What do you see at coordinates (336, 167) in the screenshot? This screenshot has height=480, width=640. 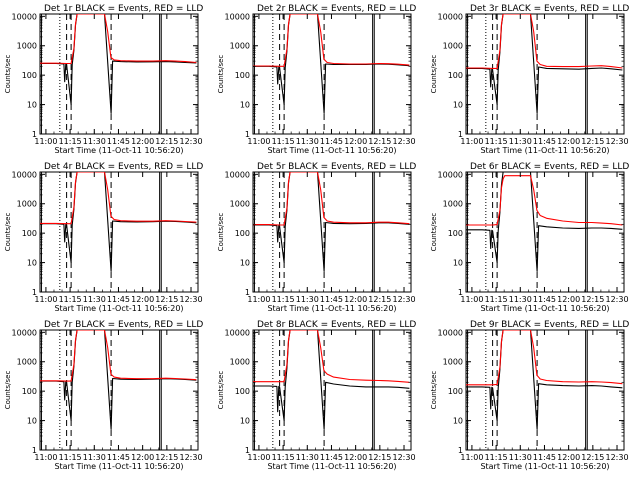 I see `chart-title: Det 5r BLACK = Events, RED = LLD` at bounding box center [336, 167].